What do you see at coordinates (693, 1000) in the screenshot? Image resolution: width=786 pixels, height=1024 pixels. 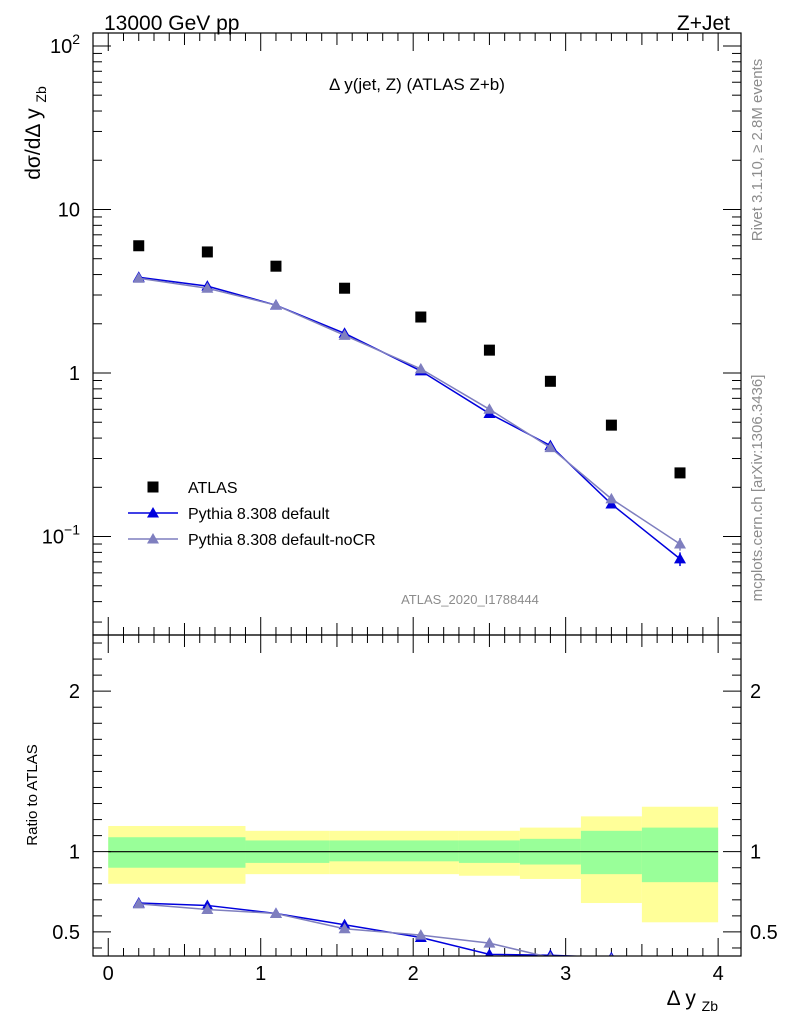 I see `x-axis-label: Δ y Zb` at bounding box center [693, 1000].